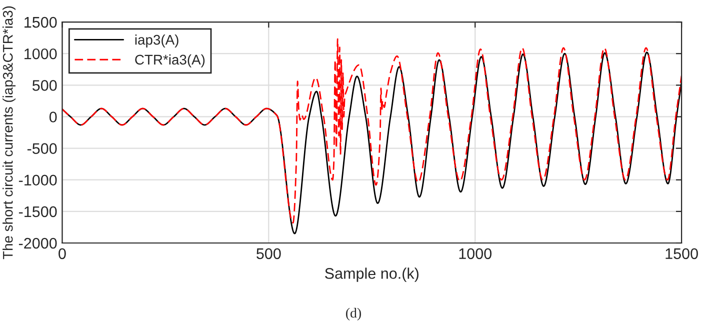 The height and width of the screenshot is (324, 707). Describe the element at coordinates (37, 243) in the screenshot. I see `y-tick-label: -2000` at that location.